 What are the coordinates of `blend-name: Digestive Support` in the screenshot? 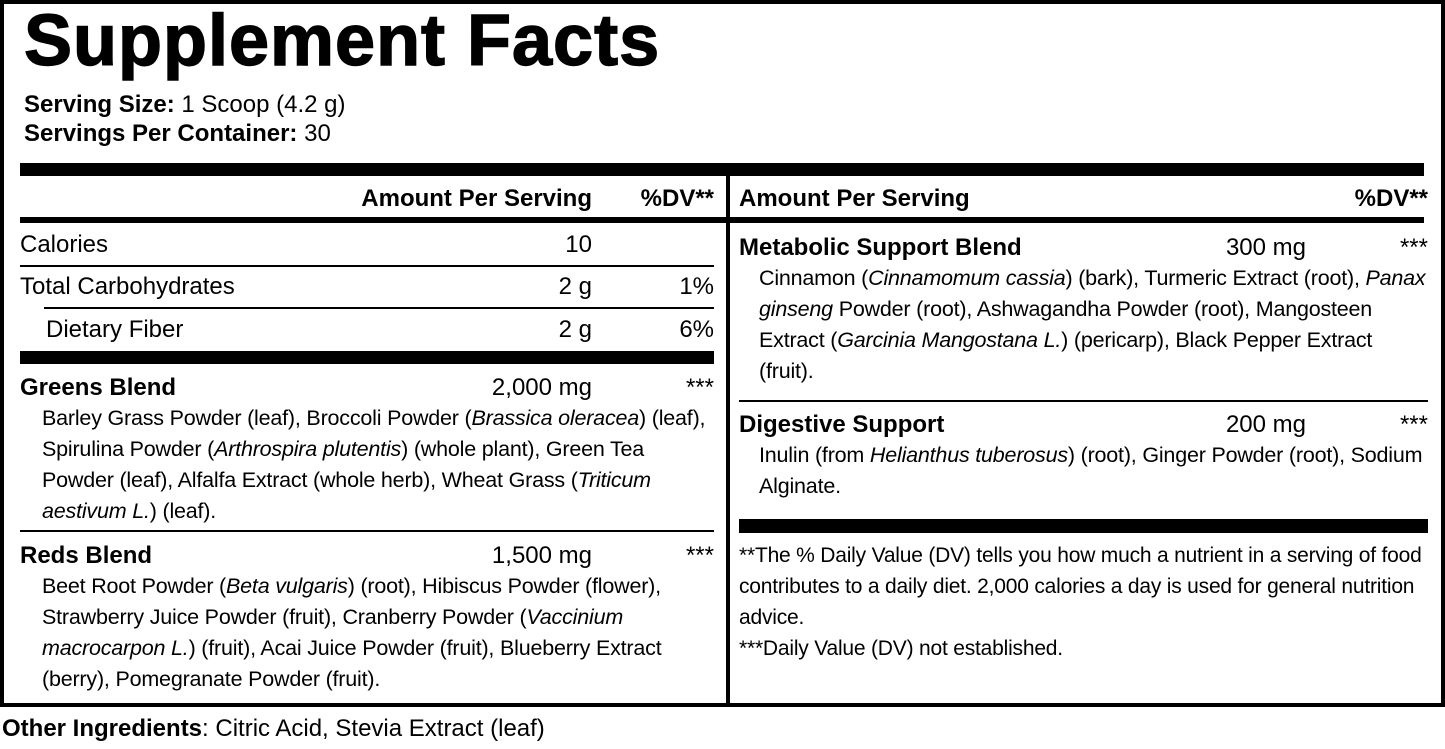 It's located at (842, 424).